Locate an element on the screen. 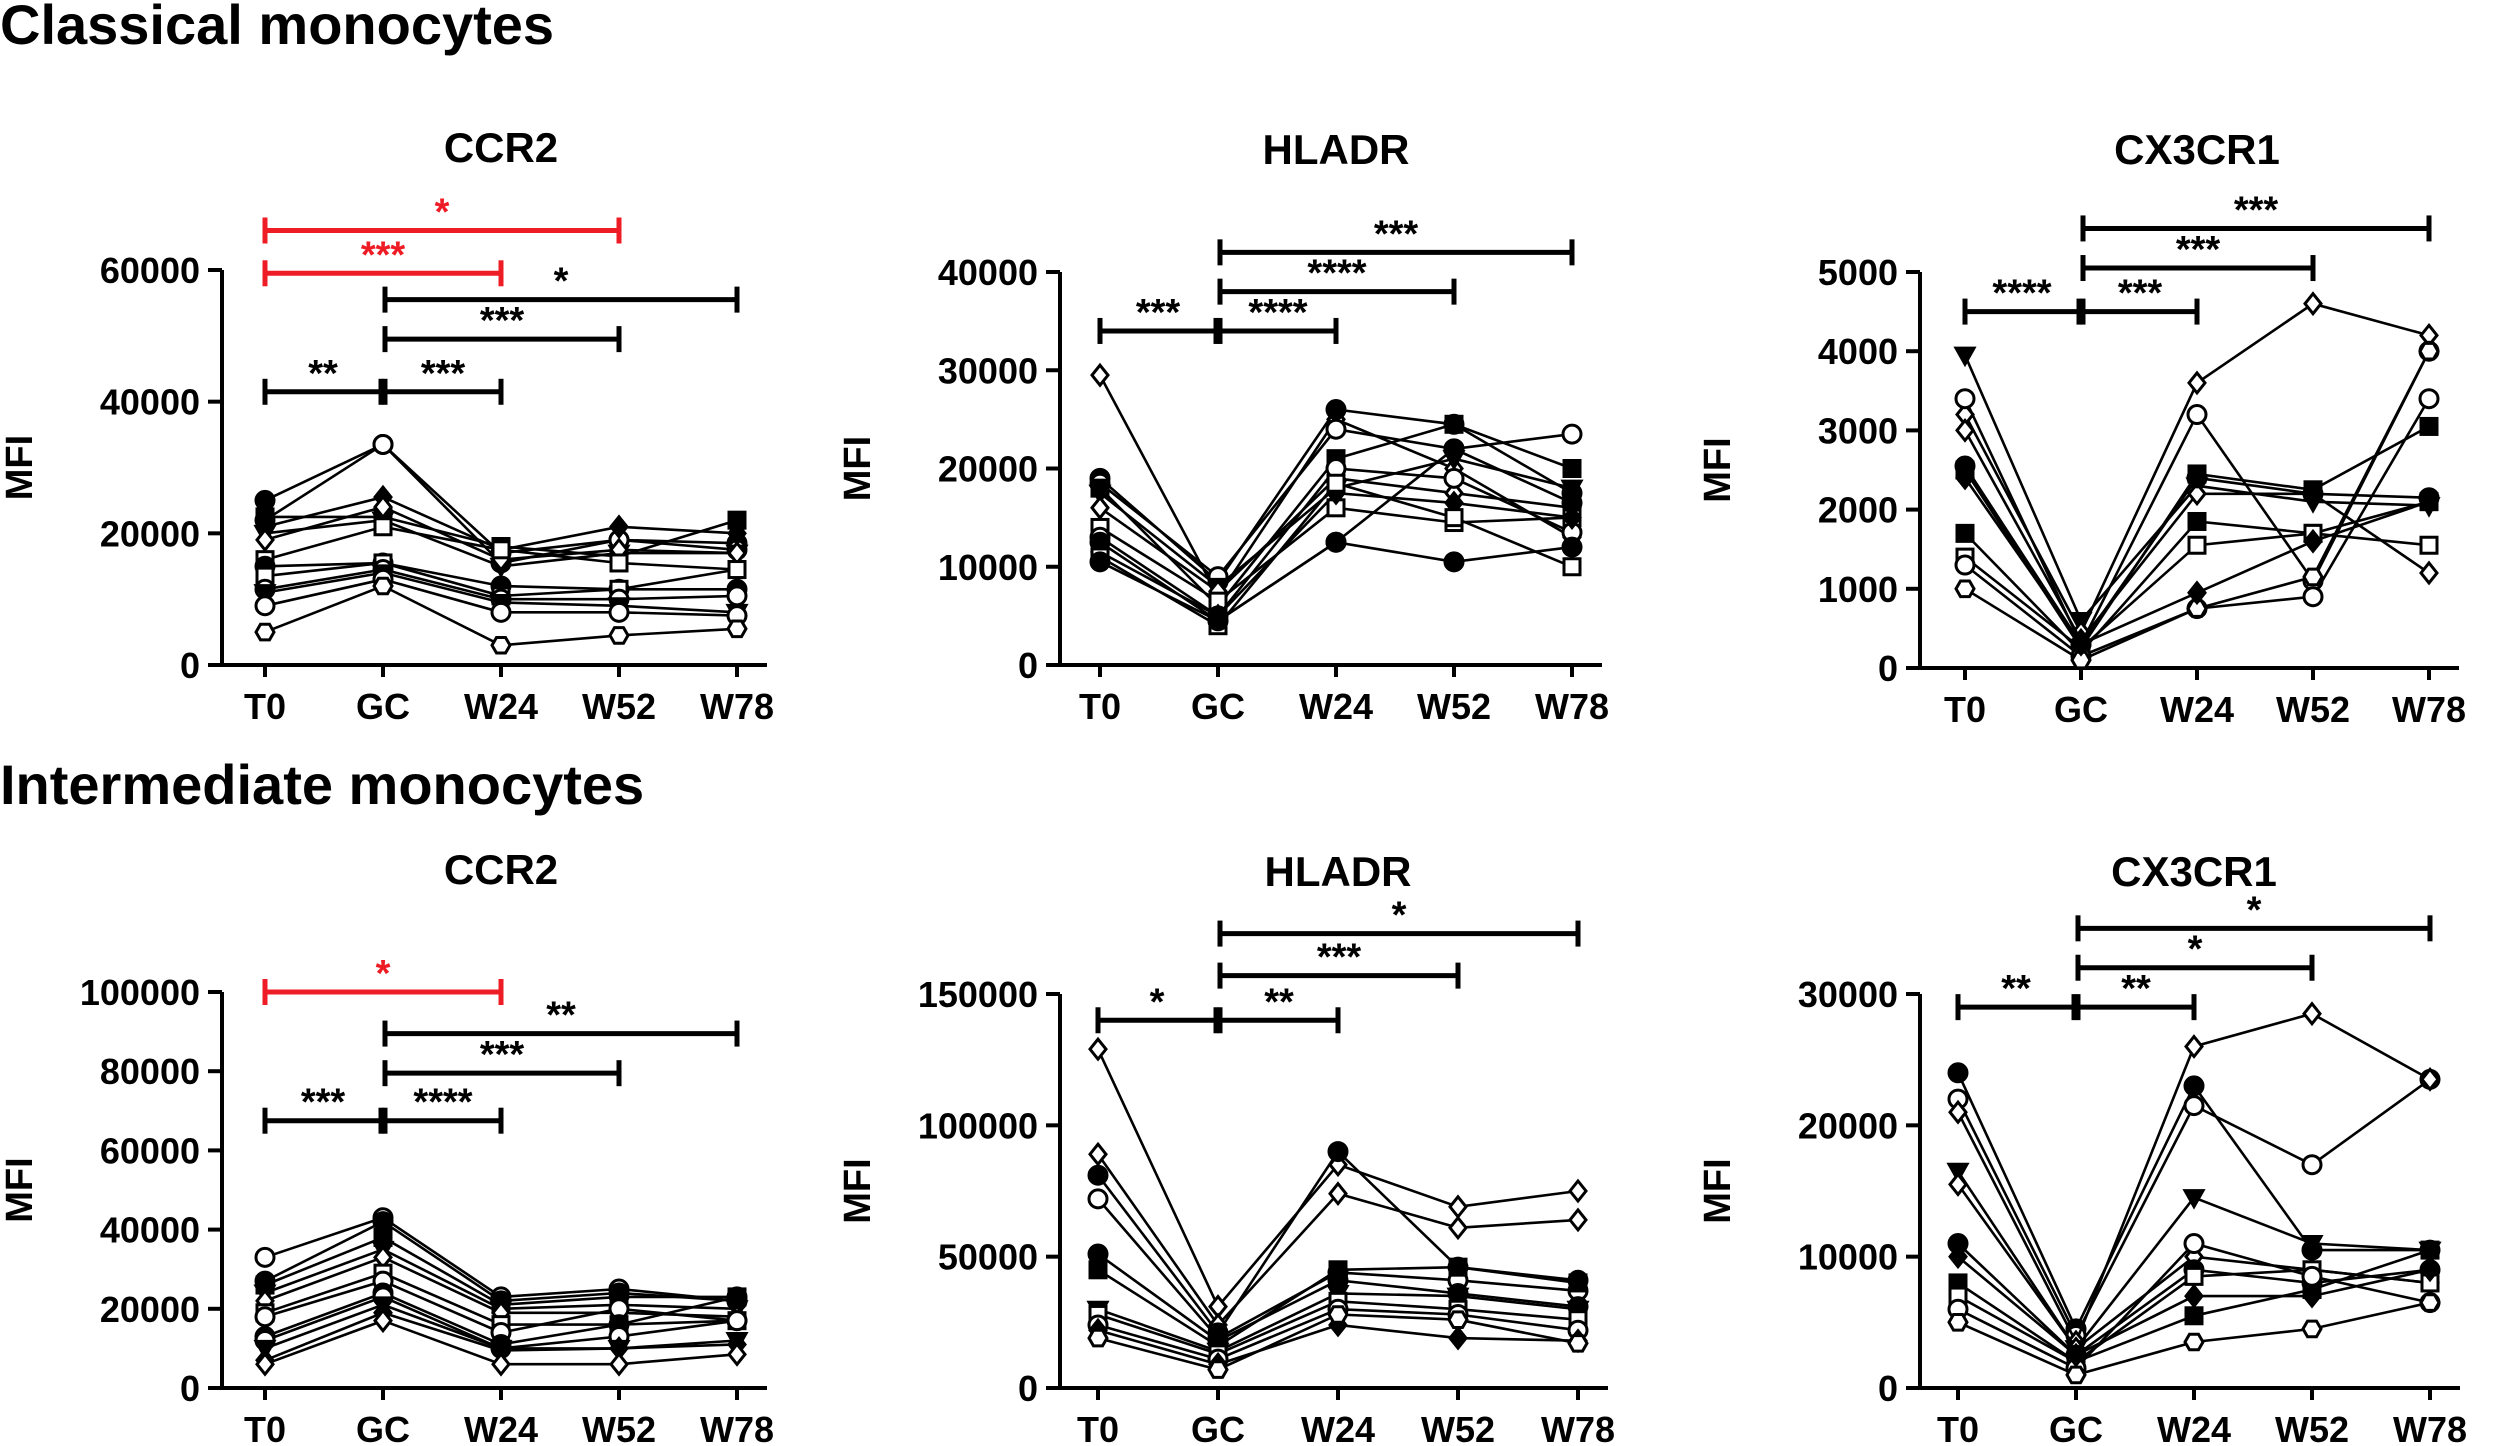 The height and width of the screenshot is (1446, 2500). x-tick-label: W24 is located at coordinates (501, 1427).